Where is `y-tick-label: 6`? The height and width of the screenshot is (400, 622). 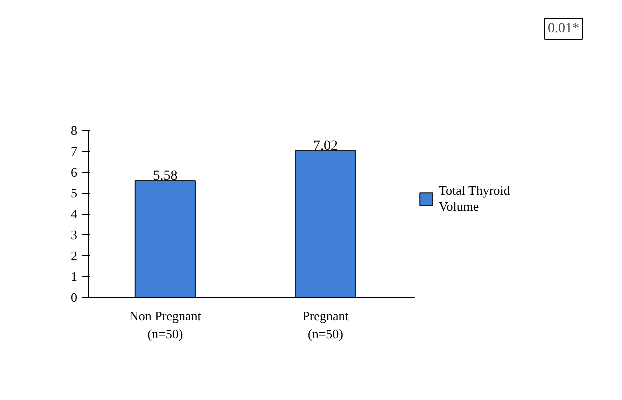 y-tick-label: 6 is located at coordinates (74, 172).